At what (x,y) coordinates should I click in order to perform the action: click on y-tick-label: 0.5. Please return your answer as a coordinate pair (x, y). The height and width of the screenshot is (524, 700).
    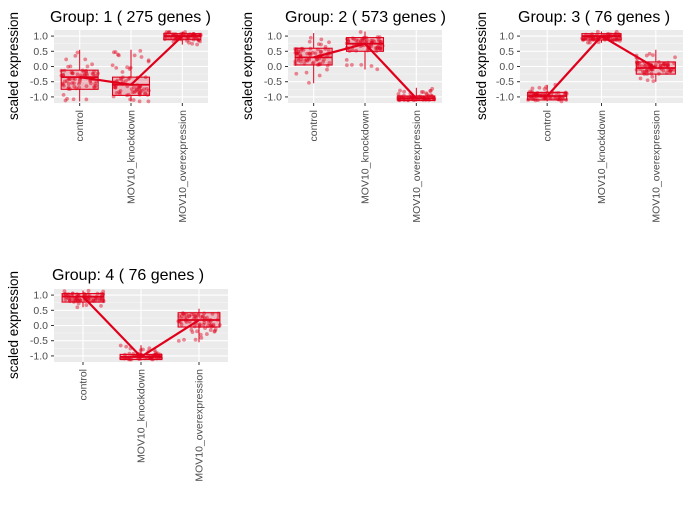
    Looking at the image, I should click on (274, 52).